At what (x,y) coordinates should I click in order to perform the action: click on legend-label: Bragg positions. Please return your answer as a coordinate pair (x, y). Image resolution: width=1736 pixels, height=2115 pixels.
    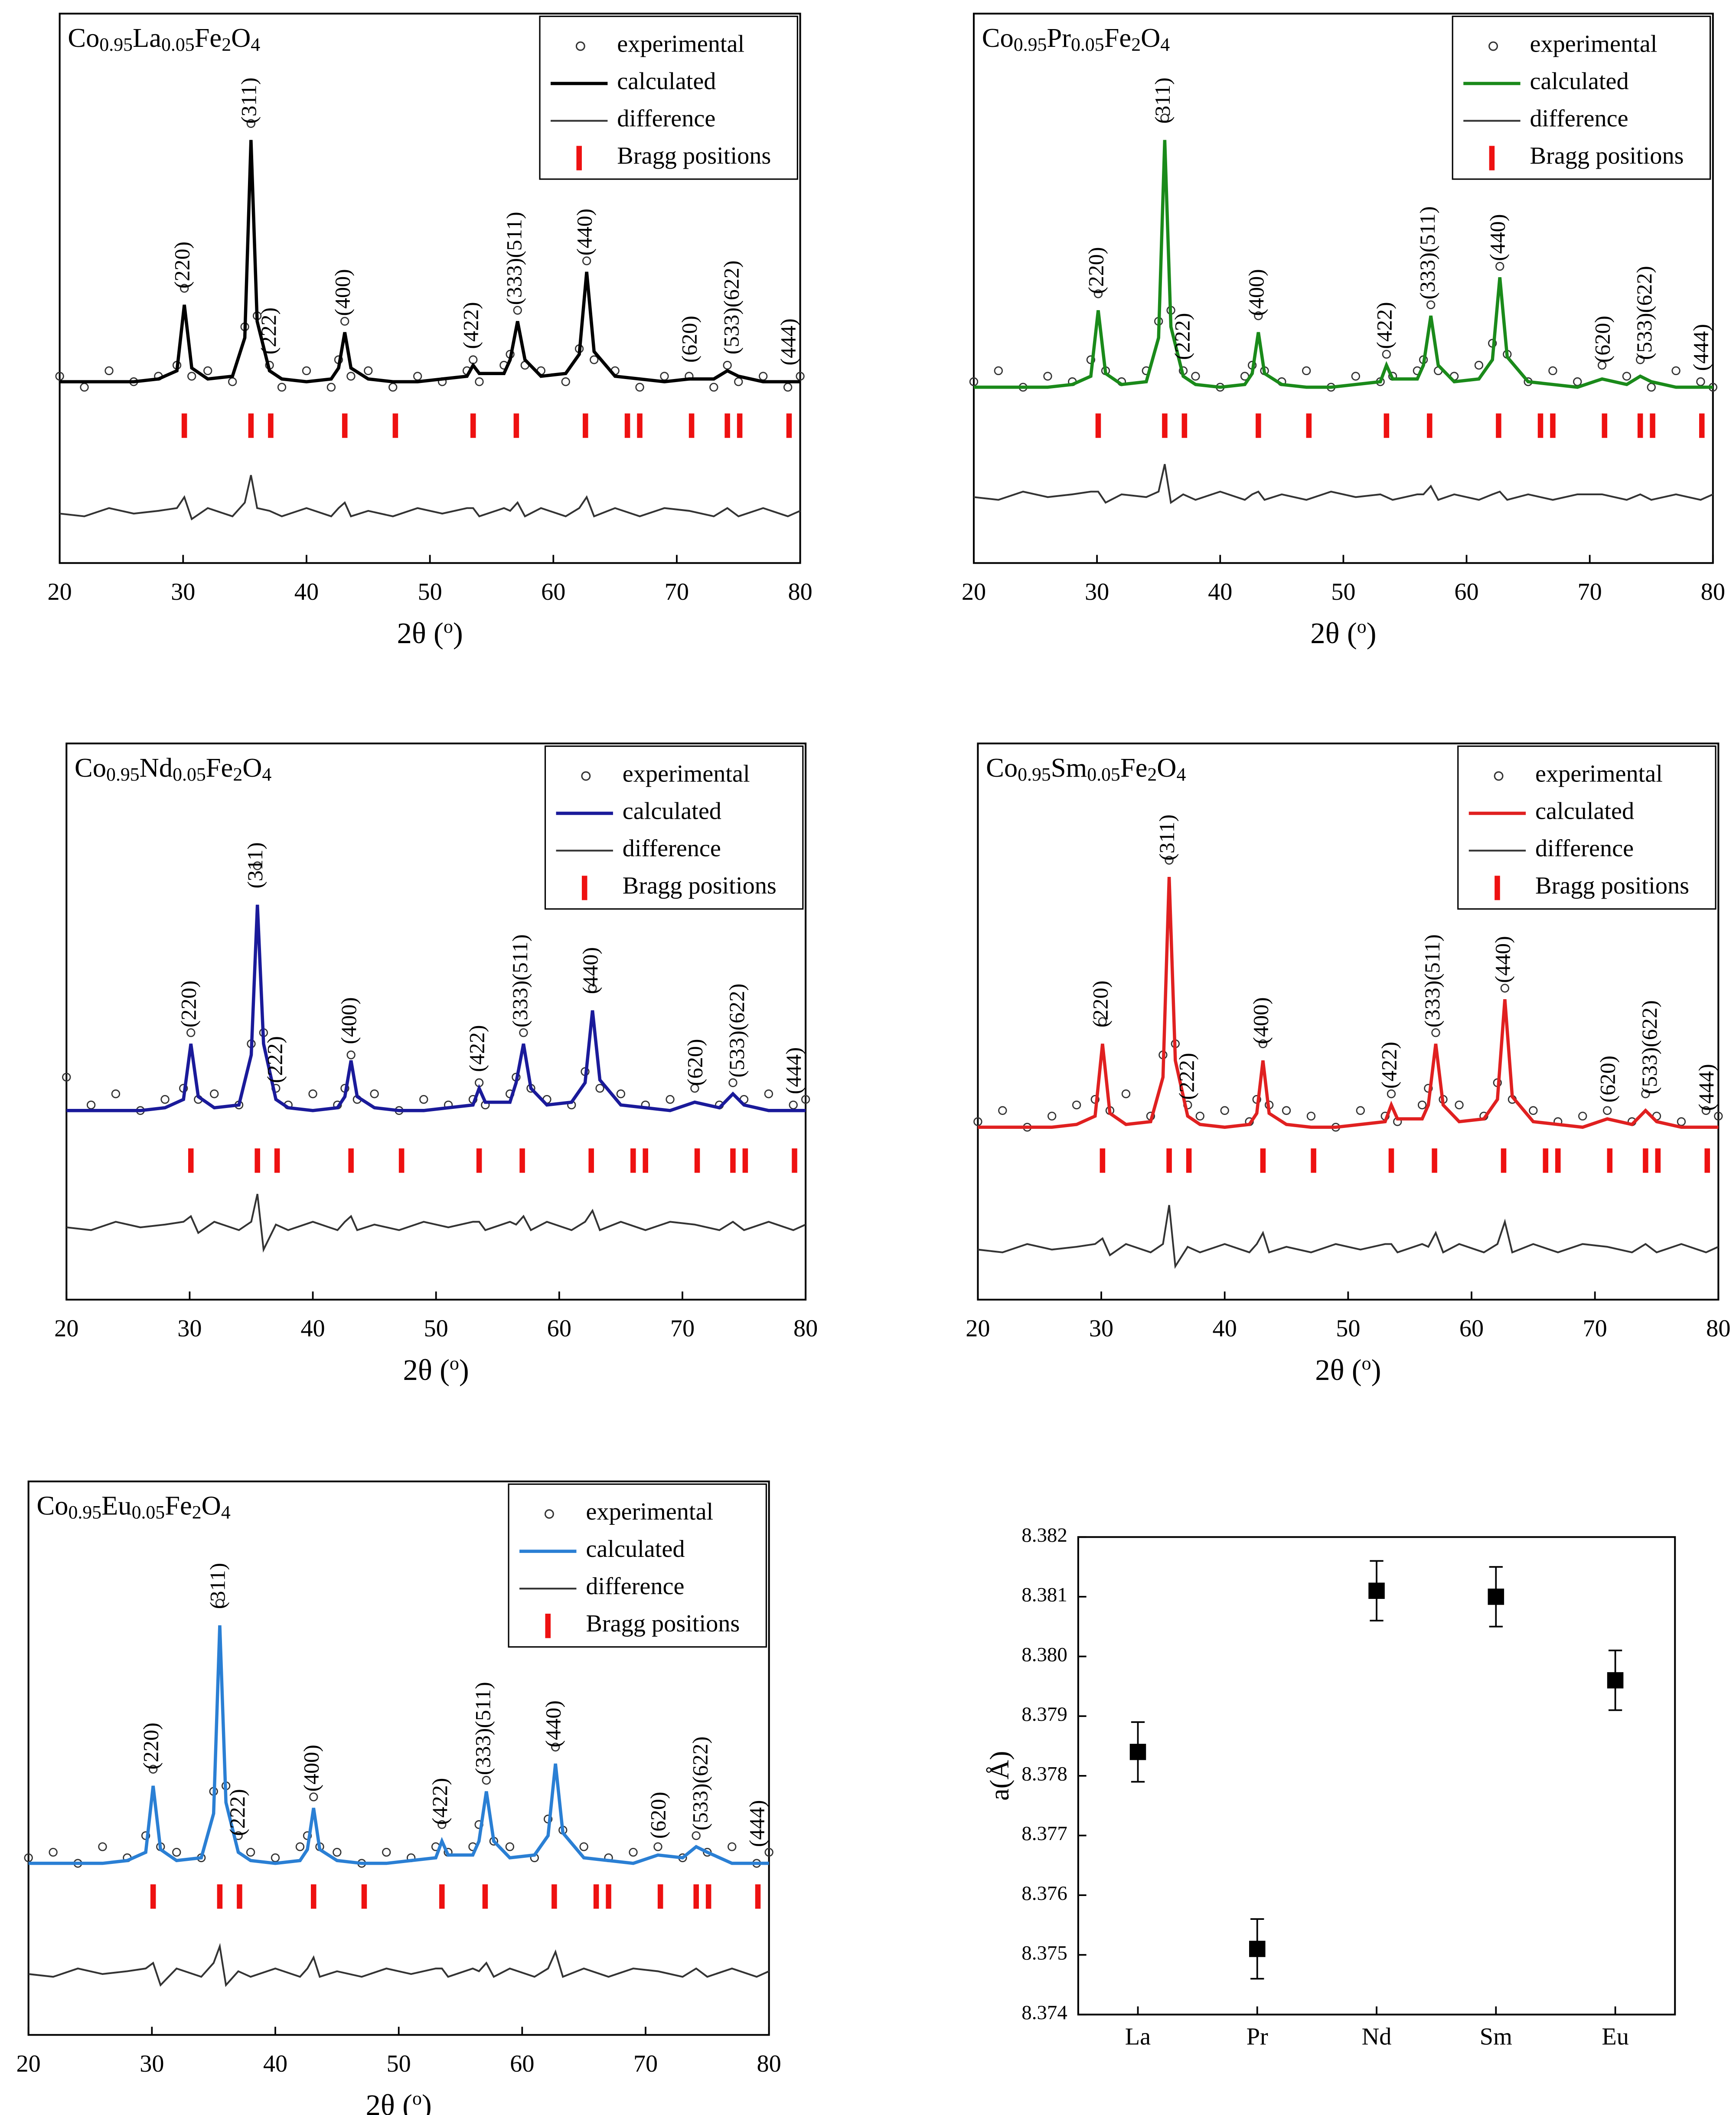
    Looking at the image, I should click on (1612, 885).